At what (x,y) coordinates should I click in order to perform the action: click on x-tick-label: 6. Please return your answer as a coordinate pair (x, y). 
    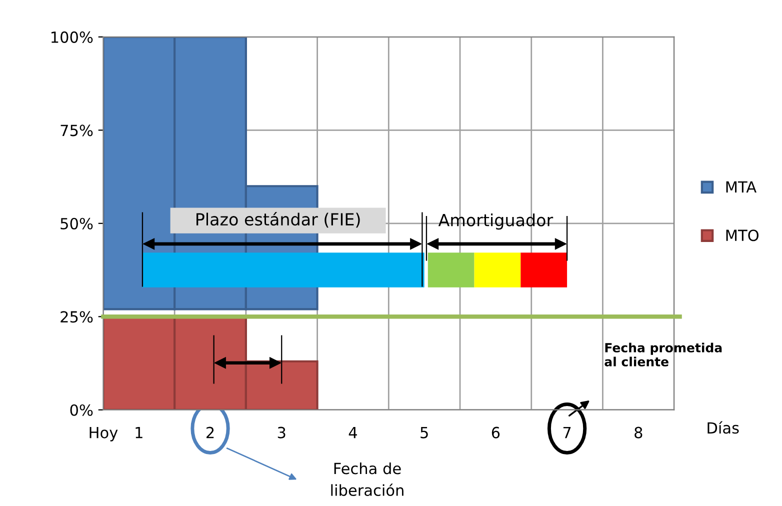
    Looking at the image, I should click on (496, 432).